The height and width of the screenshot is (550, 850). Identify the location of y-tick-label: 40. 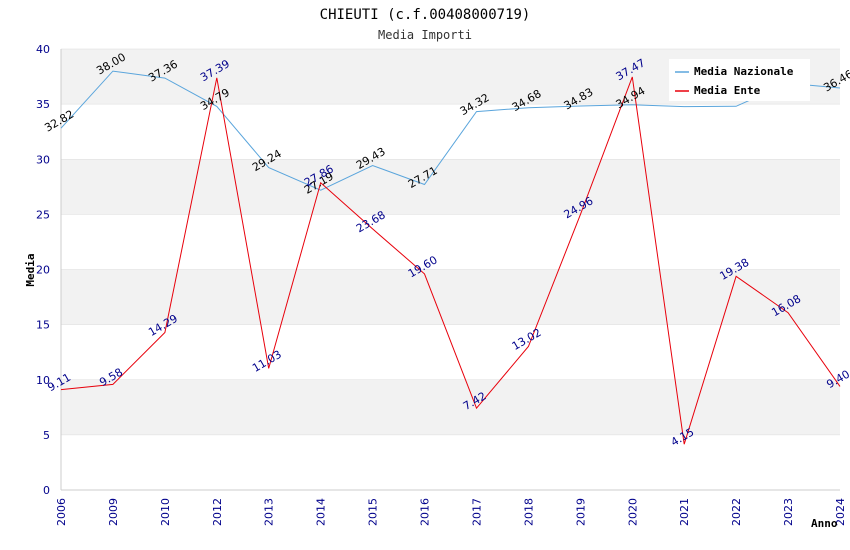
(43, 49).